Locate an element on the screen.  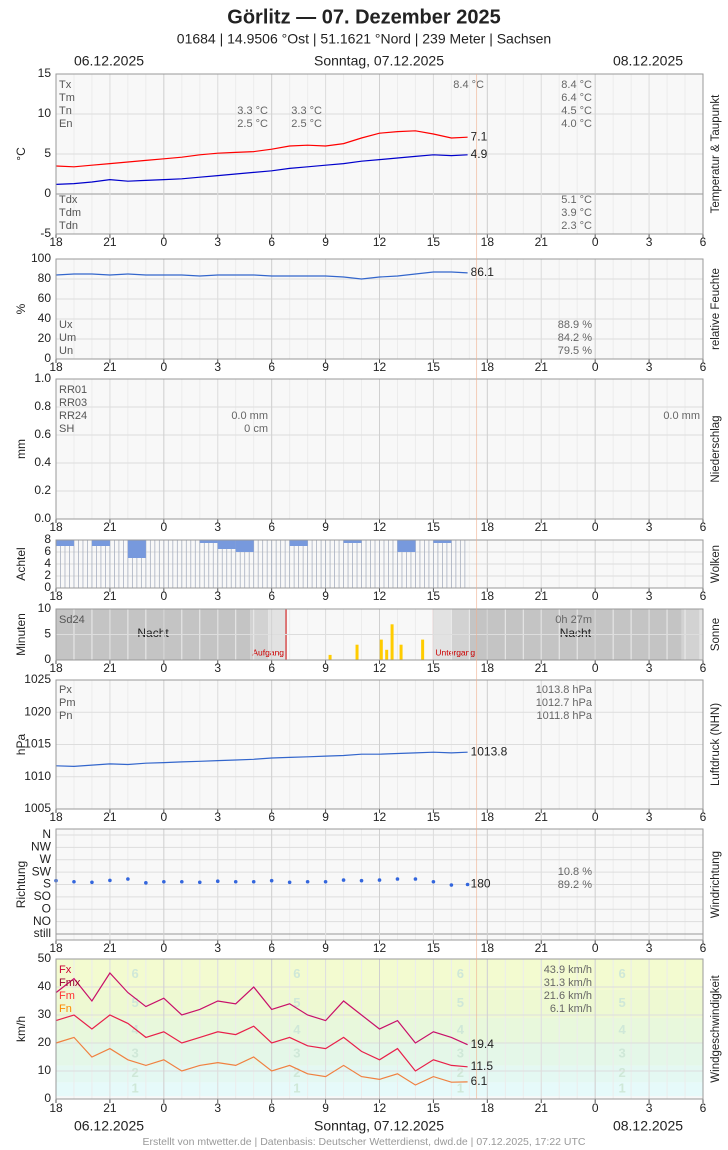
y-tick-label: NW is located at coordinates (41, 847).